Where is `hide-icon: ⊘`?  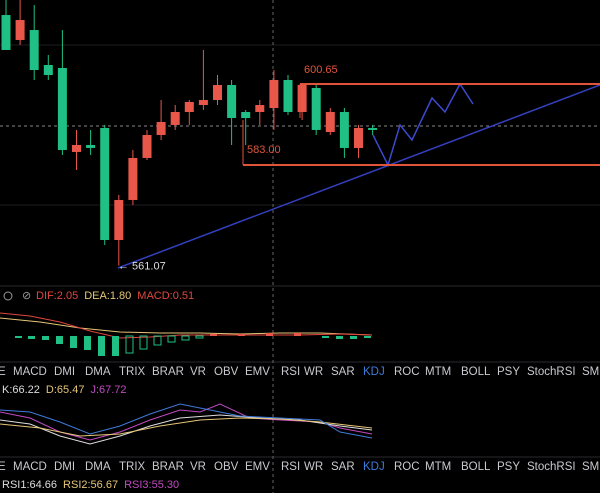
hide-icon: ⊘ is located at coordinates (26, 296).